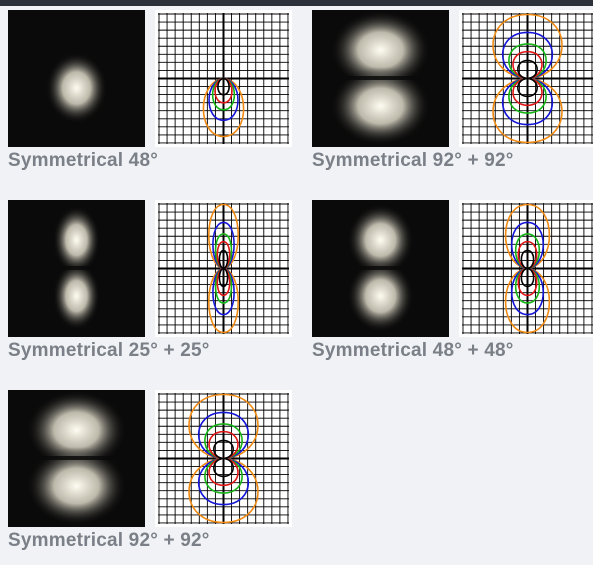 This screenshot has width=593, height=565. What do you see at coordinates (83, 160) in the screenshot?
I see `distribution-label: Symmetrical 48°` at bounding box center [83, 160].